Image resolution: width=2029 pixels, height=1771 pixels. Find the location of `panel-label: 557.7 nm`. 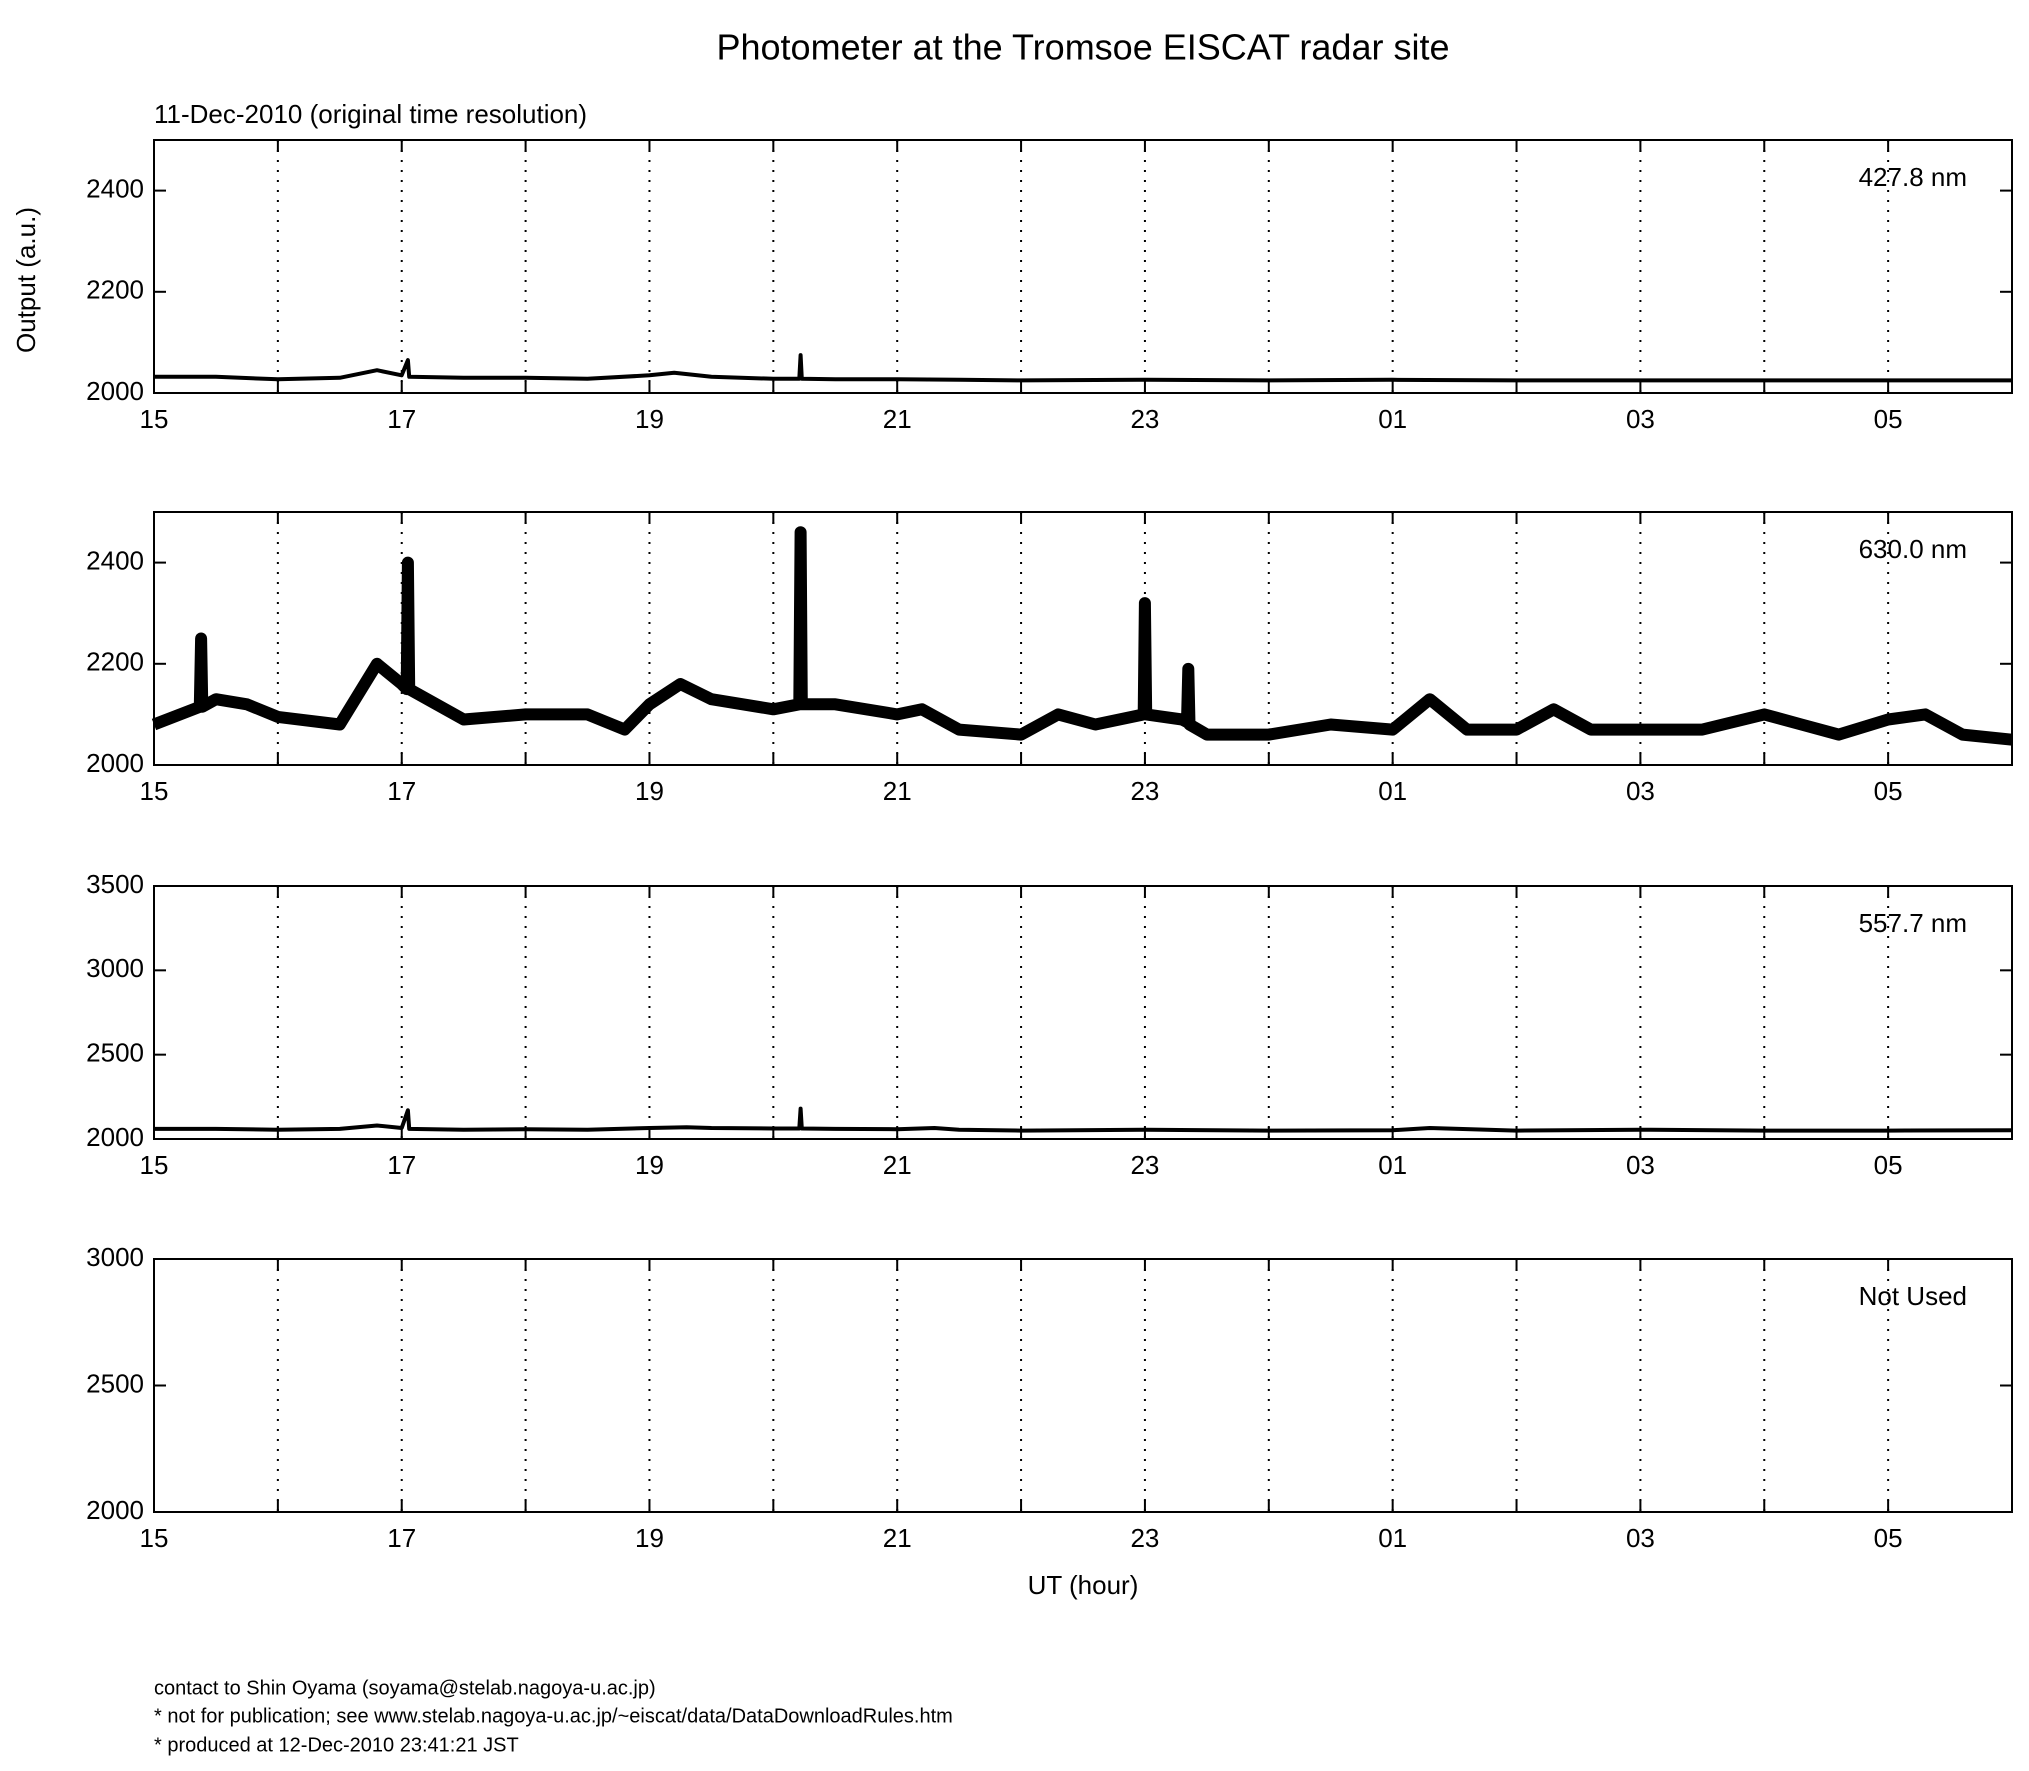

panel-label: 557.7 nm is located at coordinates (1913, 923).